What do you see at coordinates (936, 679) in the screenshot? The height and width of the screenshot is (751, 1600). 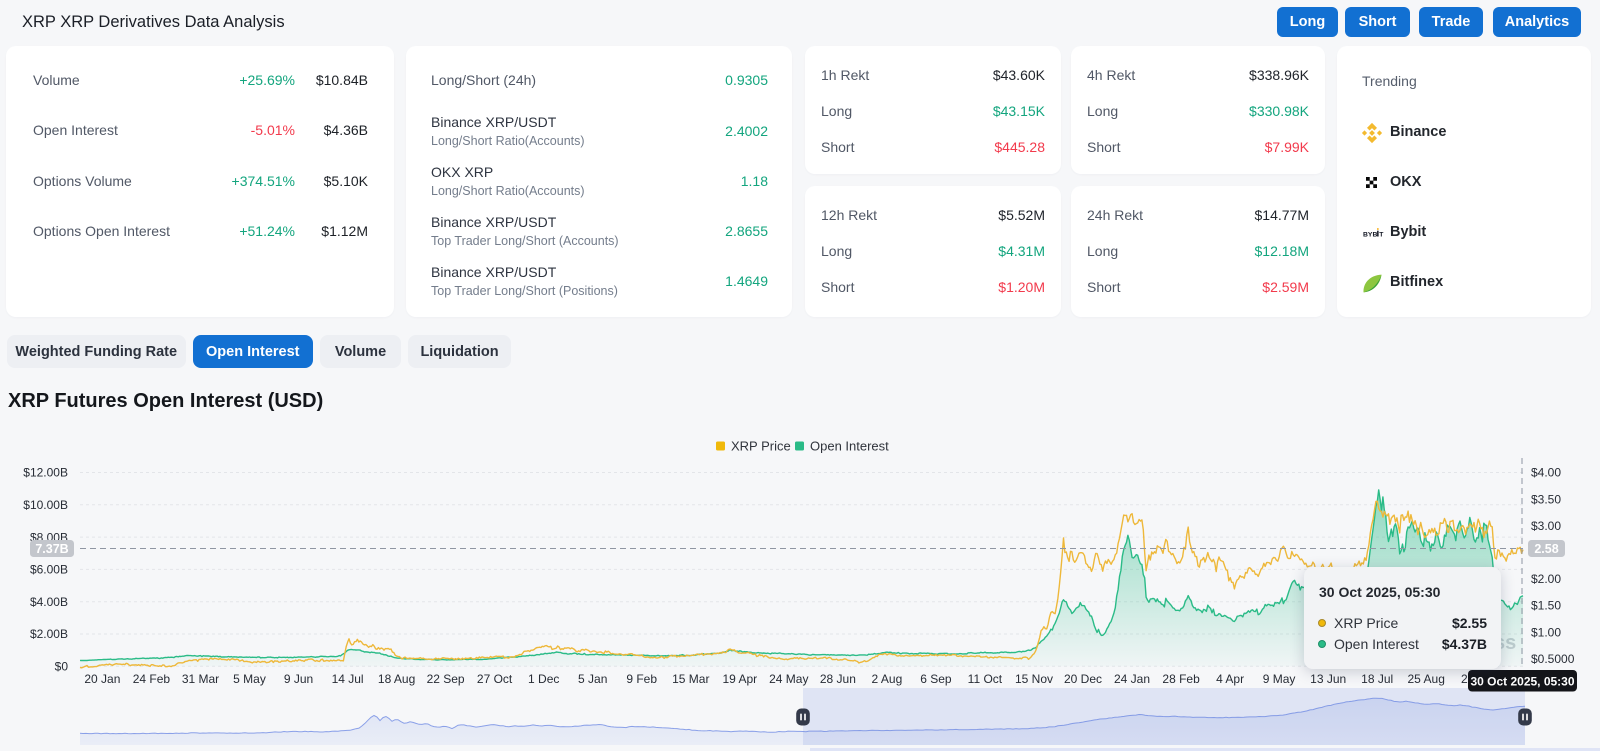 I see `svg-text: 6 Sep` at bounding box center [936, 679].